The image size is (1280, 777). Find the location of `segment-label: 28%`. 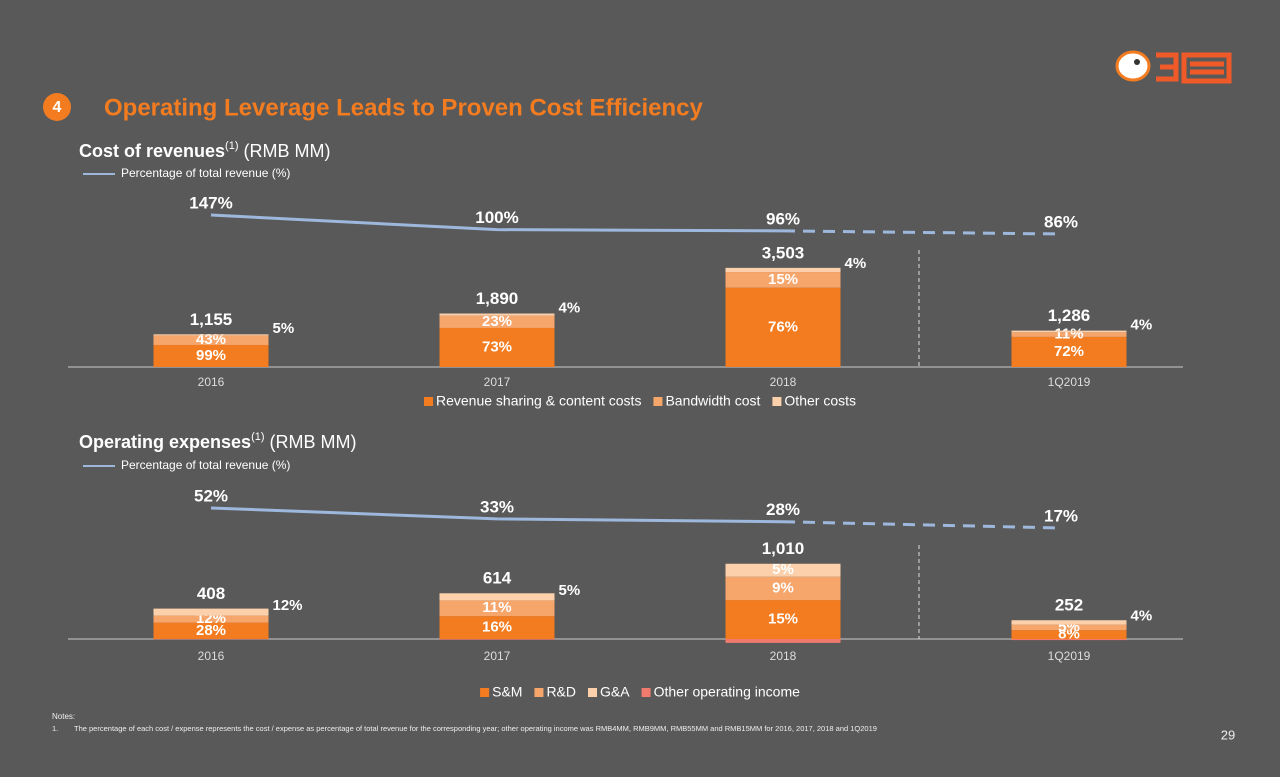

segment-label: 28% is located at coordinates (211, 630).